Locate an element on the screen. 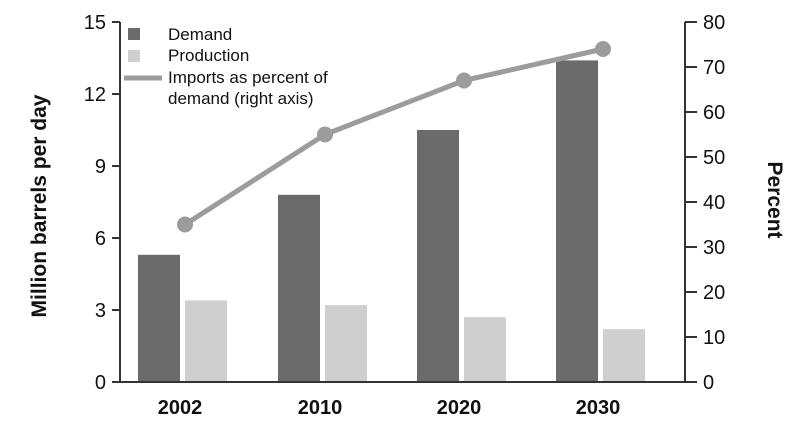 Image resolution: width=786 pixels, height=429 pixels. right-tick-label: 40 is located at coordinates (714, 203).